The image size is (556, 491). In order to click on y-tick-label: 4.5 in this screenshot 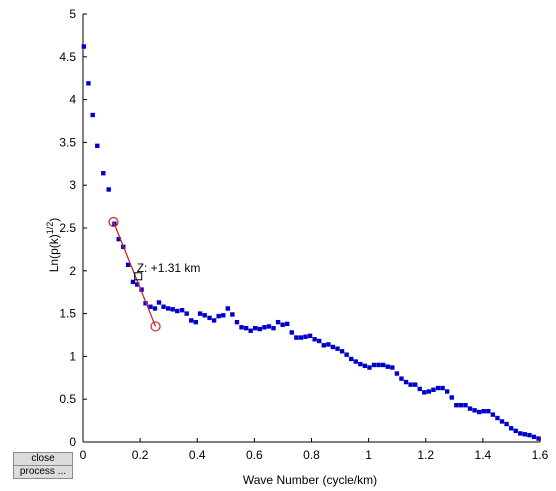, I will do `click(67, 57)`.